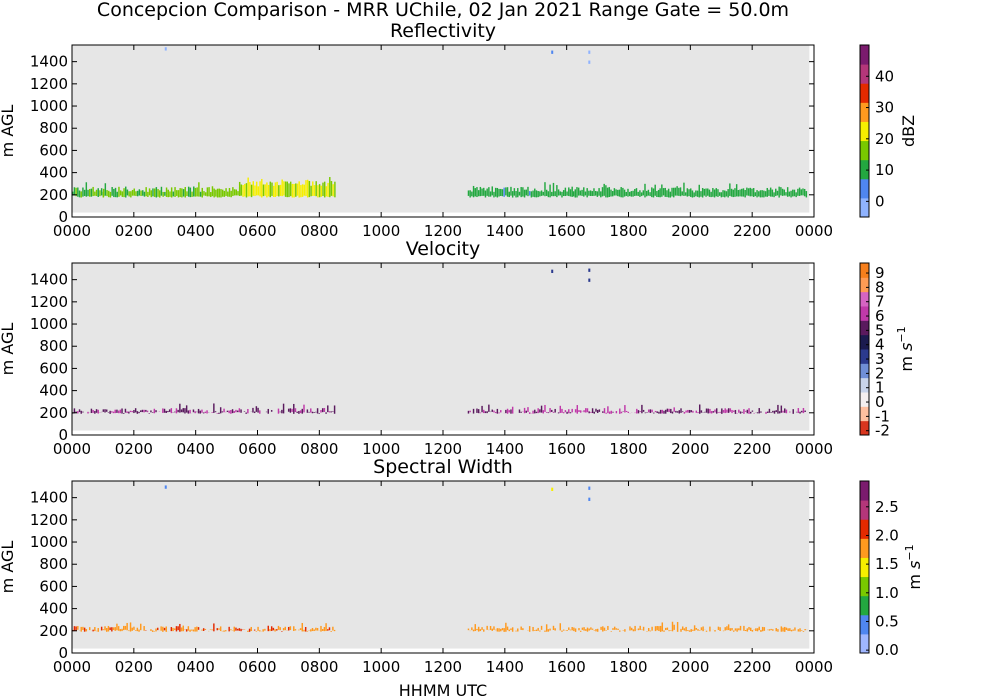  I want to click on colorbar-tick-label: 6, so click(880, 316).